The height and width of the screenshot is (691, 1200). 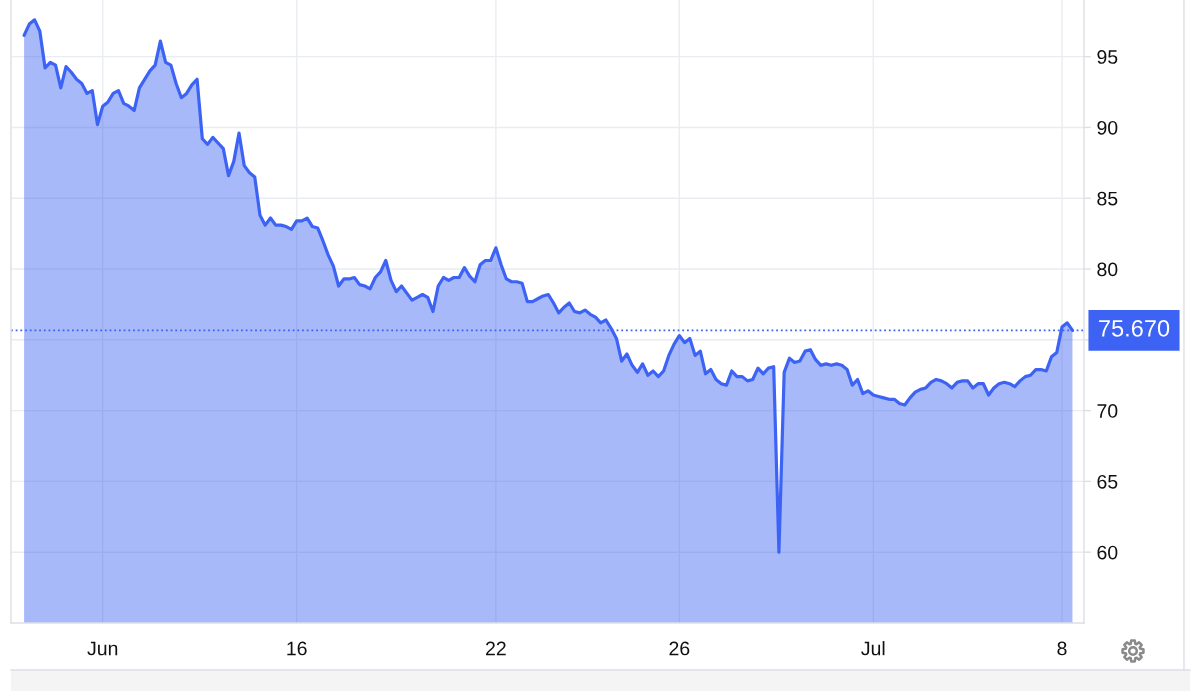 What do you see at coordinates (1107, 269) in the screenshot?
I see `y-tick-label: 80` at bounding box center [1107, 269].